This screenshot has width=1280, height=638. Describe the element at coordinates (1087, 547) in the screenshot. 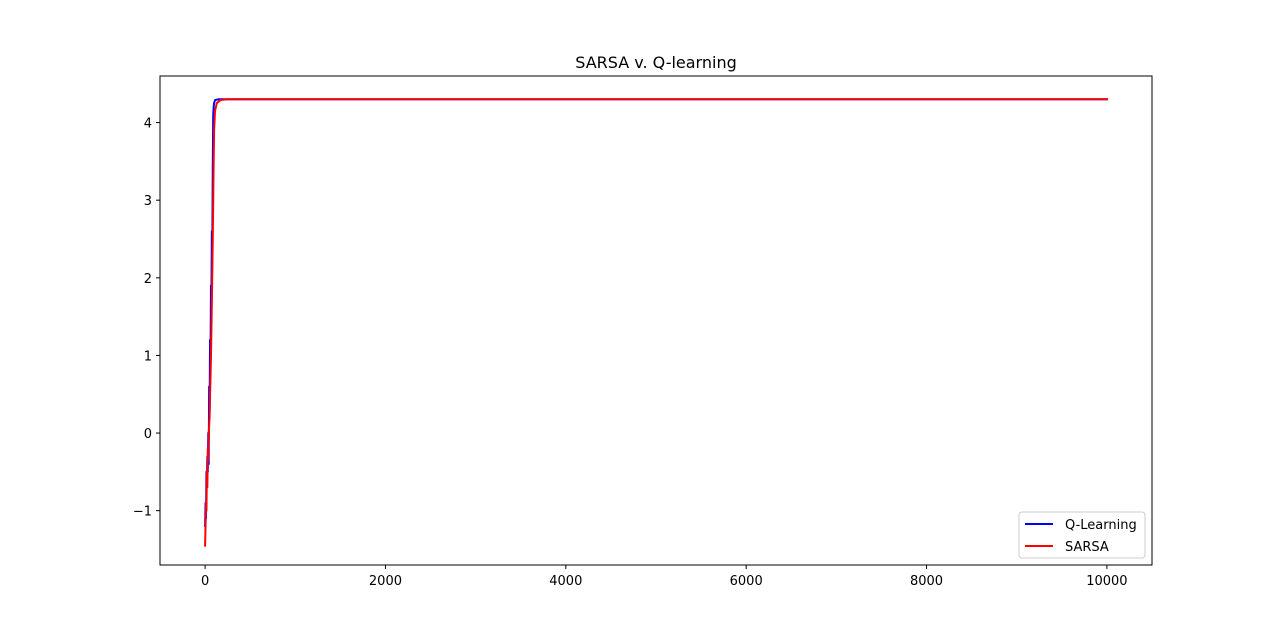

I see `legend-label: SARSA` at that location.